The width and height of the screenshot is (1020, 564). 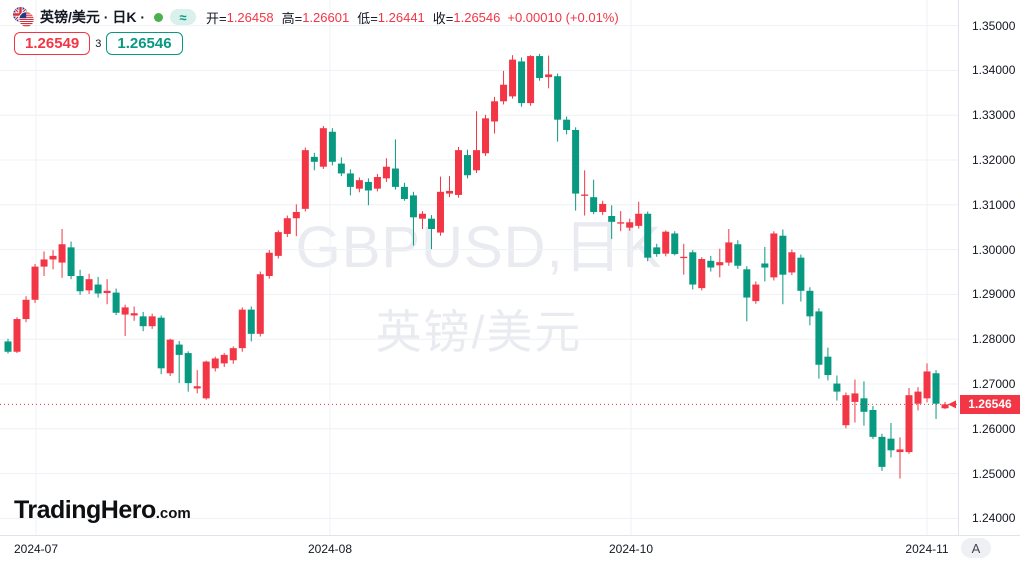 What do you see at coordinates (976, 548) in the screenshot?
I see `axis-auto-button: A` at bounding box center [976, 548].